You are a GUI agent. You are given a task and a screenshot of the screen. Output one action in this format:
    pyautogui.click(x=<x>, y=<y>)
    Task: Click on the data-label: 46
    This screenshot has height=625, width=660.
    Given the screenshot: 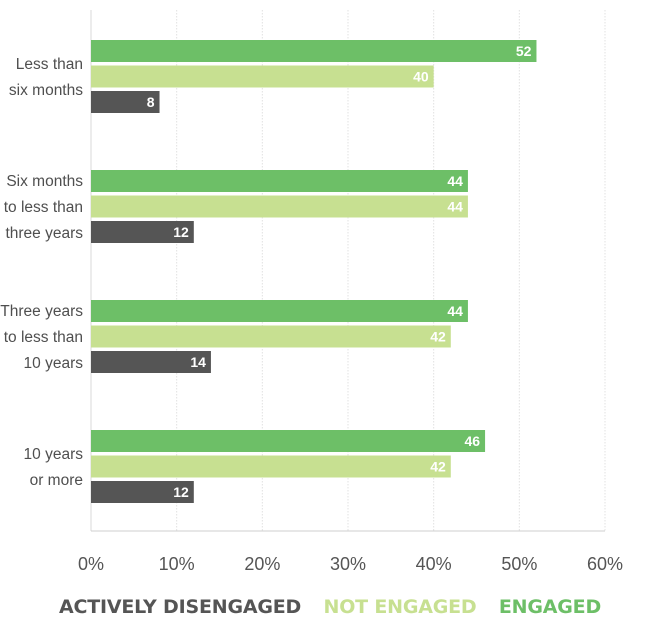 What is the action you would take?
    pyautogui.click(x=472, y=441)
    